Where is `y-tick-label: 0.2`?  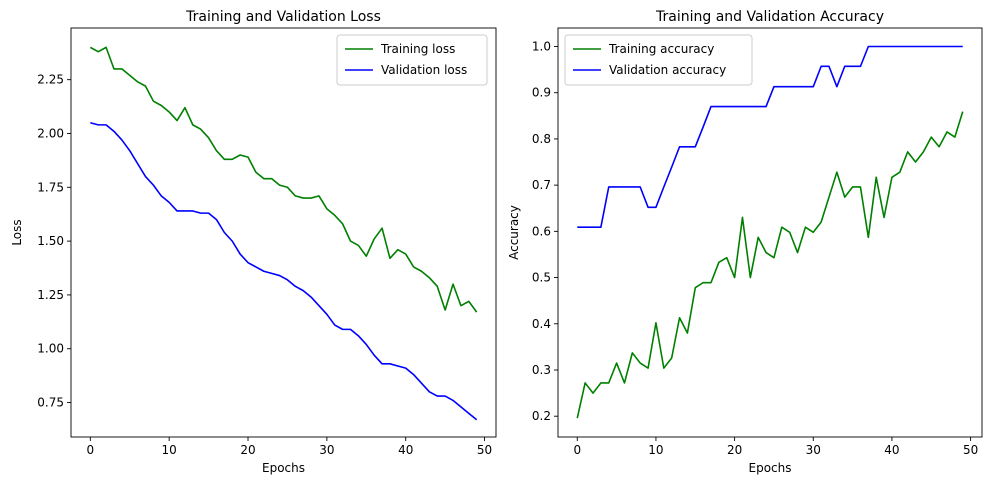
y-tick-label: 0.2 is located at coordinates (541, 416).